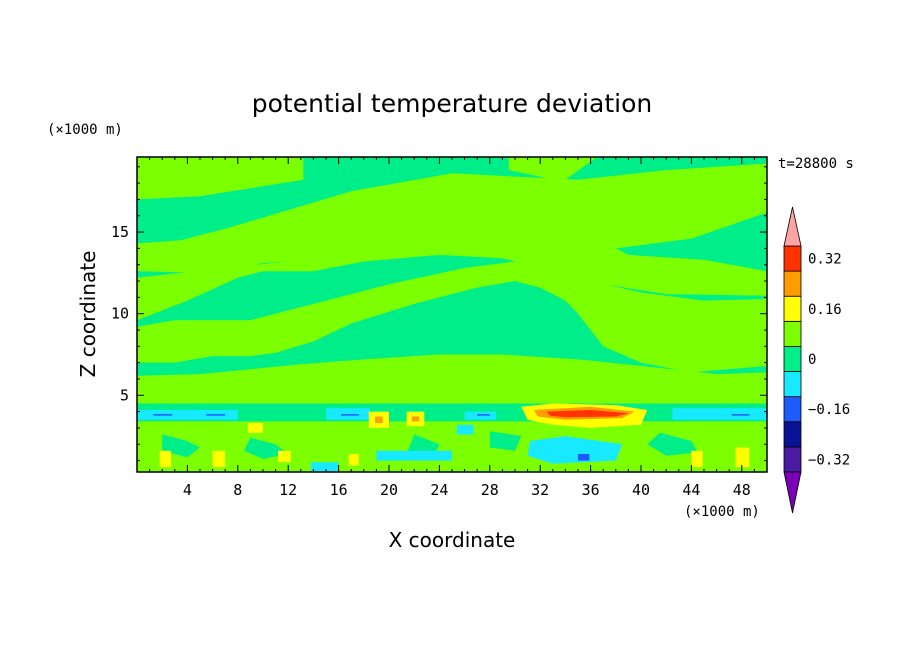 Image resolution: width=904 pixels, height=654 pixels. I want to click on y-unit-label: (×1000 m), so click(85, 130).